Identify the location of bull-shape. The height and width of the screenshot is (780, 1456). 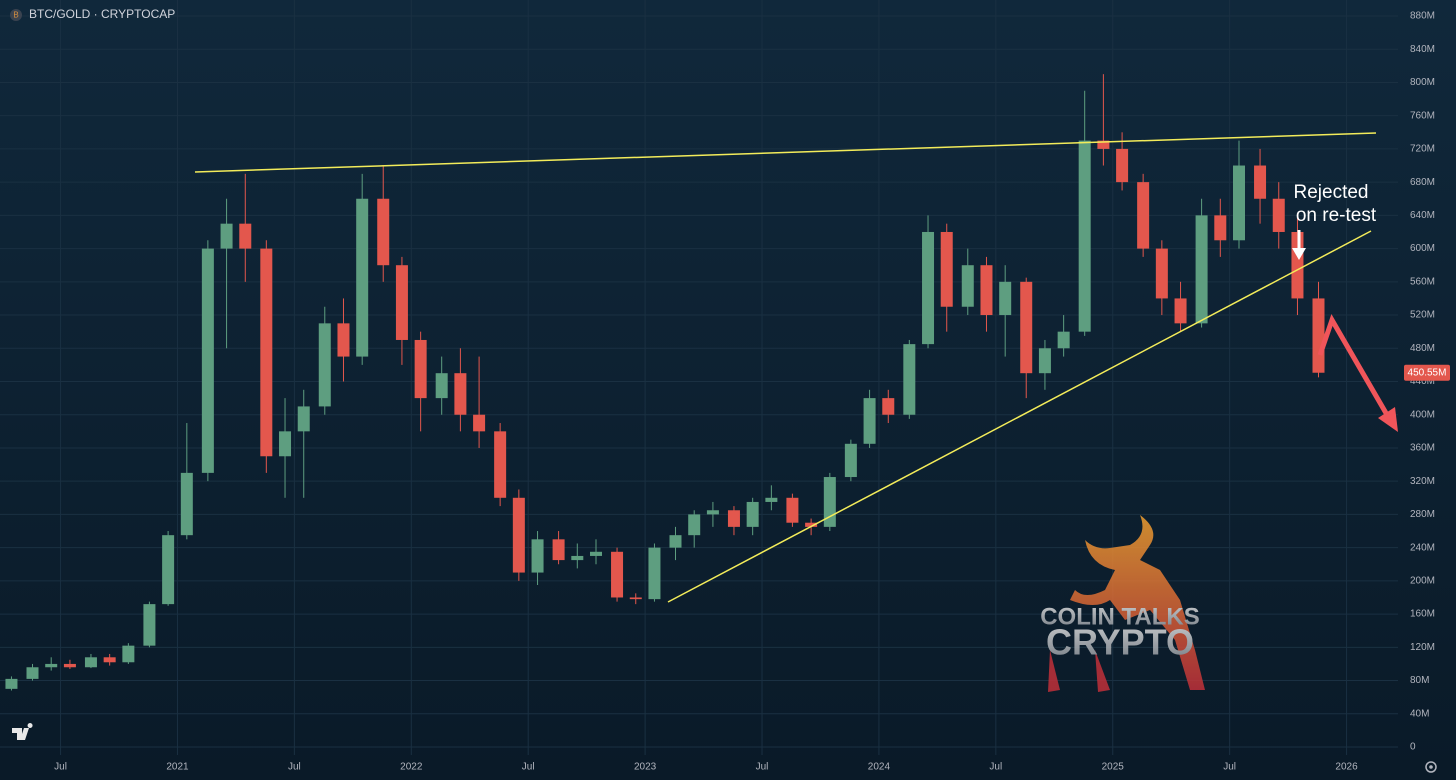
(1137, 602).